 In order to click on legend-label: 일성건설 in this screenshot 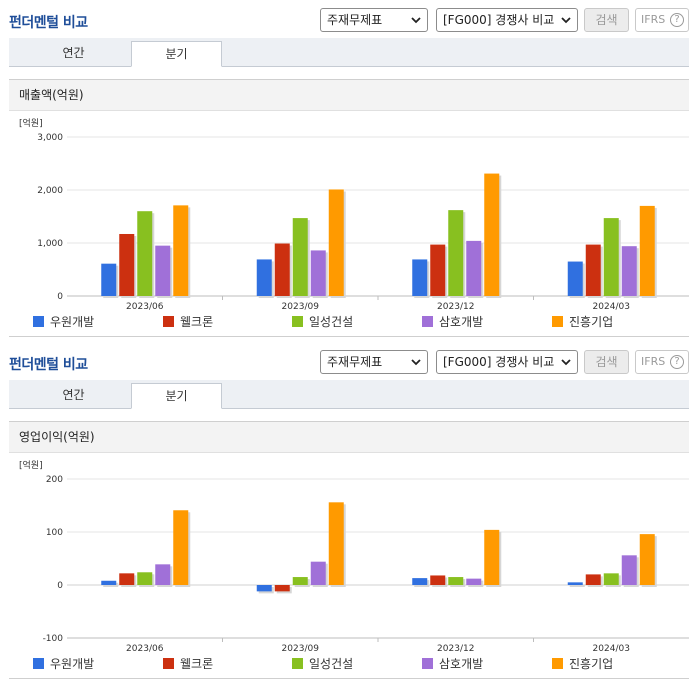, I will do `click(331, 322)`.